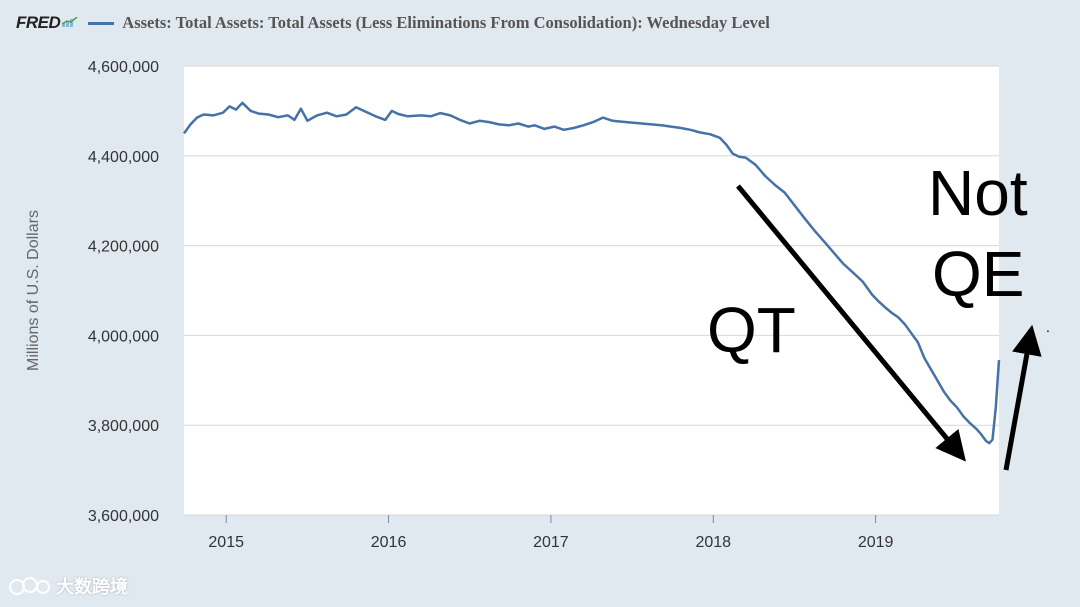  I want to click on annotation-not: Not, so click(978, 193).